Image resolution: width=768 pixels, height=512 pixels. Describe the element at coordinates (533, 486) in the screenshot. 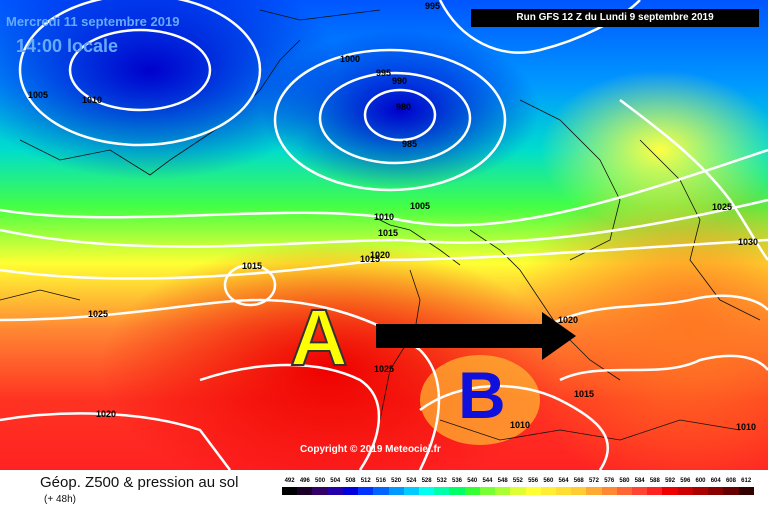

I see `legend-swatch: 556` at that location.